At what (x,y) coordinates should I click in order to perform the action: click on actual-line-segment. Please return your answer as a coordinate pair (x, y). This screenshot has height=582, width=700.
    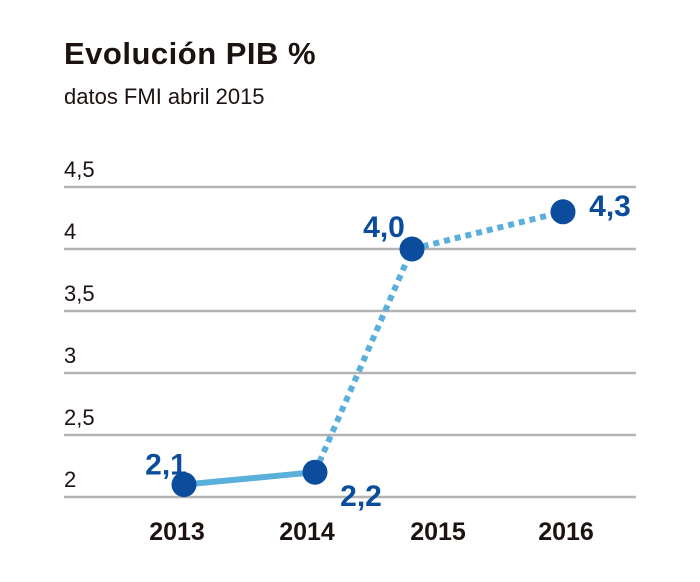
    Looking at the image, I should click on (249, 478).